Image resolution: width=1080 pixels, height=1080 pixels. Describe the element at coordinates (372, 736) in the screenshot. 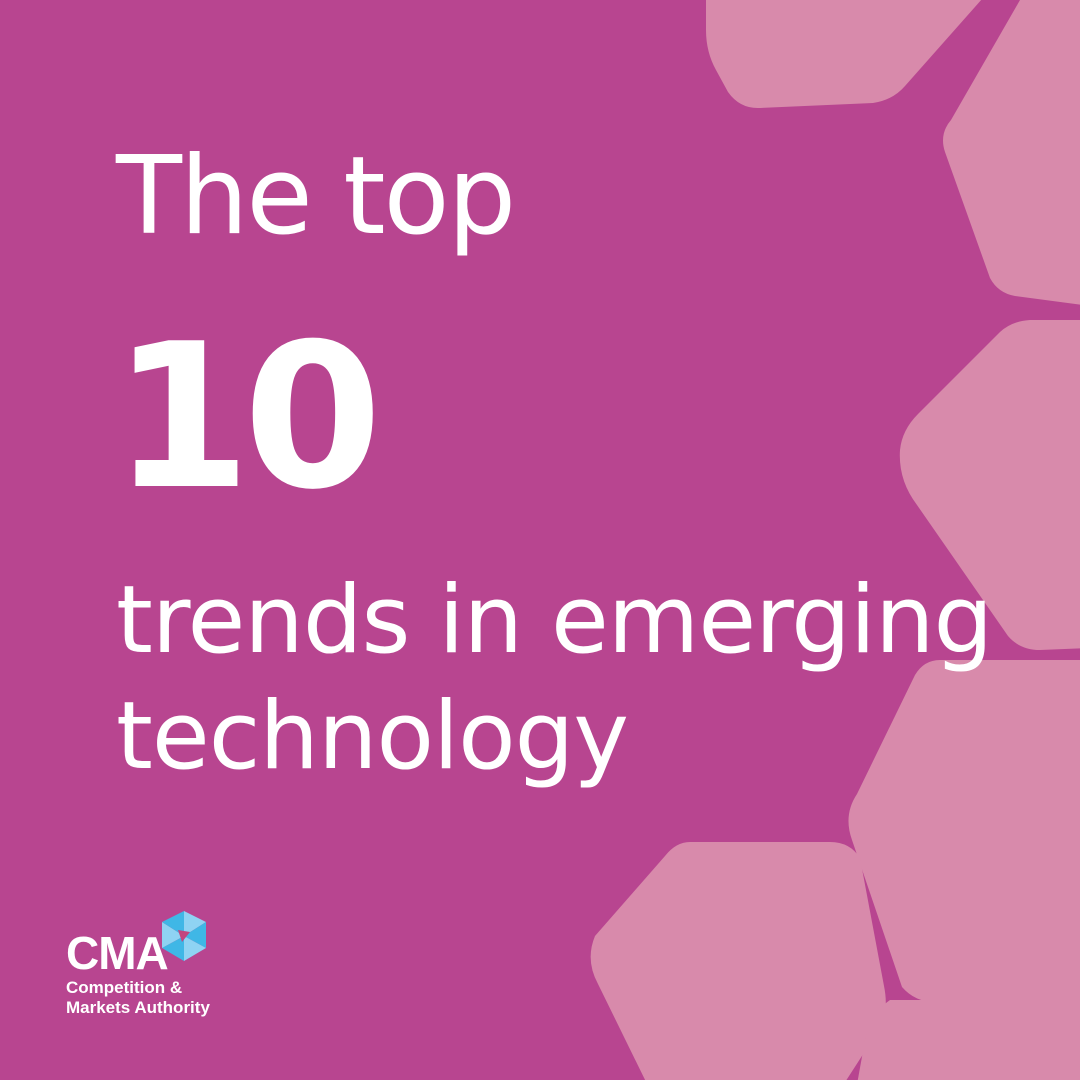

I see `headline-line-3: technology` at that location.